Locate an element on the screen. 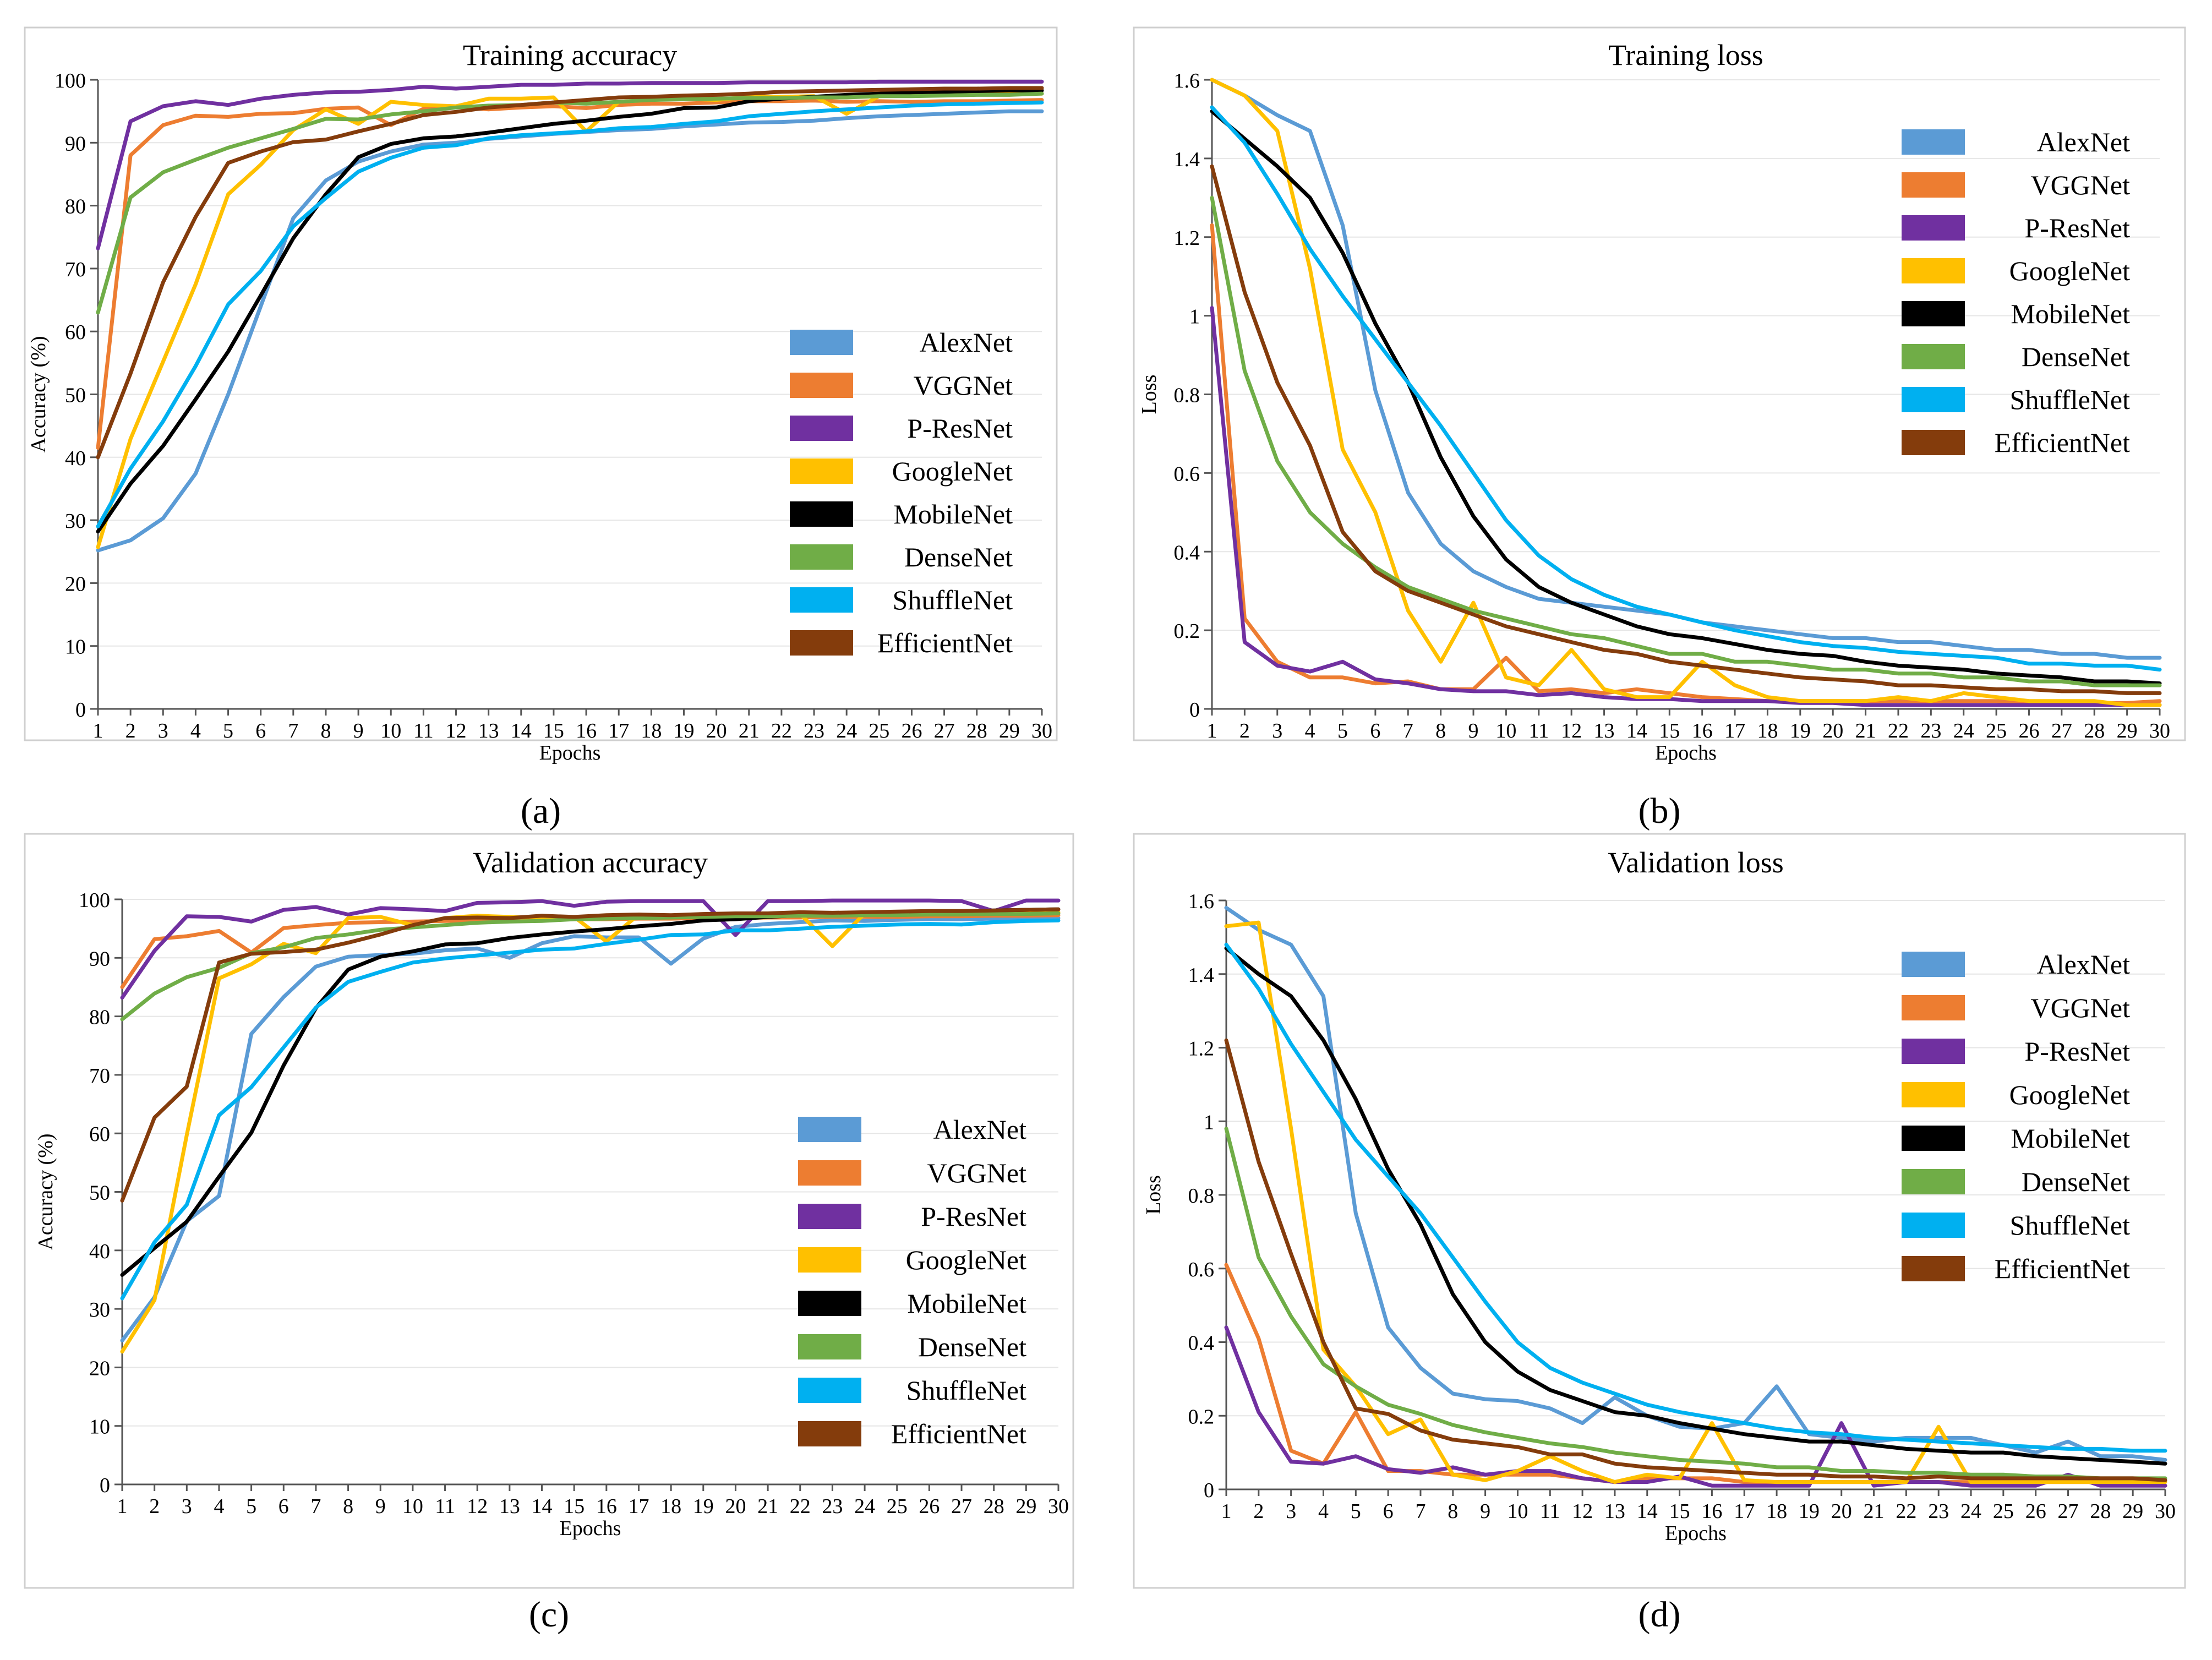 The width and height of the screenshot is (2212, 1660). chart-title: Training accuracy is located at coordinates (570, 55).